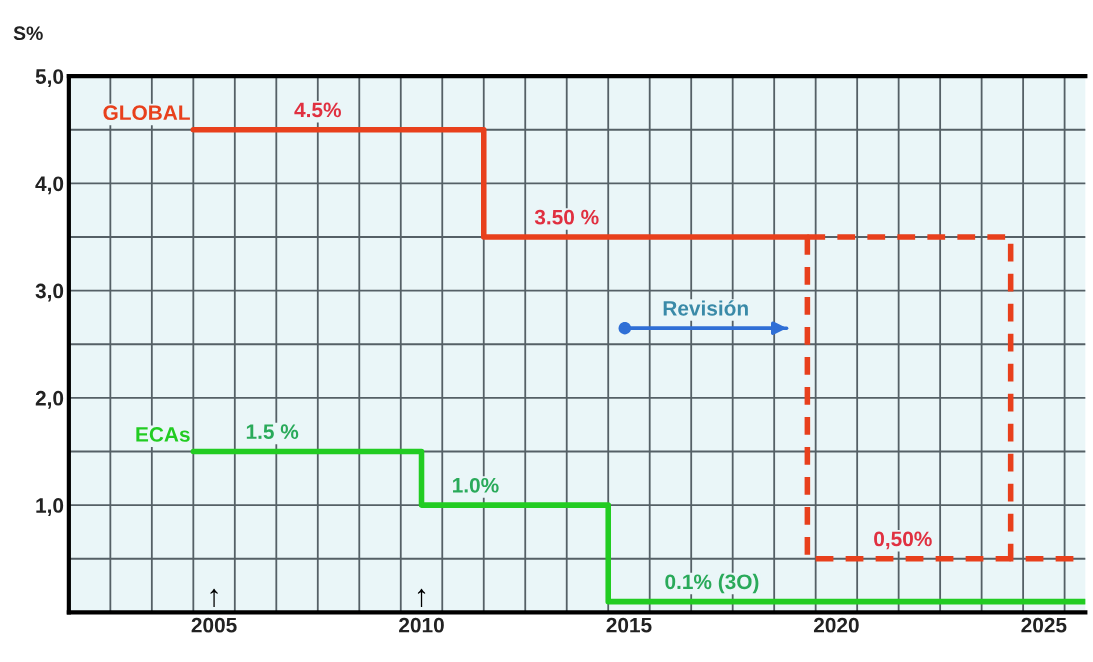 The height and width of the screenshot is (662, 1093). What do you see at coordinates (50, 507) in the screenshot?
I see `y-tick-label: 1,0` at bounding box center [50, 507].